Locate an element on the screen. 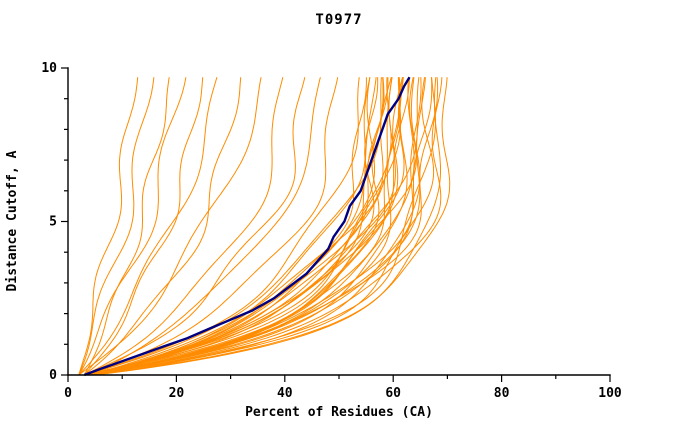 This screenshot has width=680, height=445. chart-title: T0977 is located at coordinates (338, 20).